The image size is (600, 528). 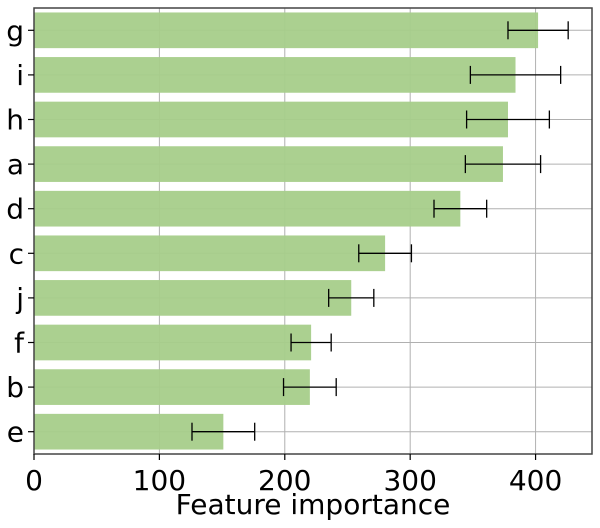 What do you see at coordinates (508, 119) in the screenshot?
I see `errorbar-h` at bounding box center [508, 119].